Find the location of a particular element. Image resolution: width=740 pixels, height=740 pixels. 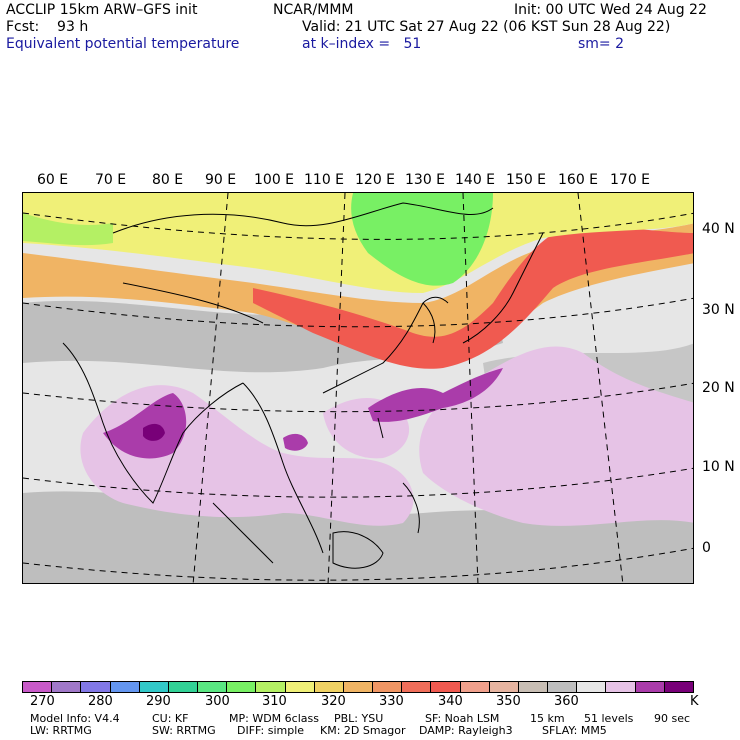

longitude-label: 60 E is located at coordinates (53, 180).